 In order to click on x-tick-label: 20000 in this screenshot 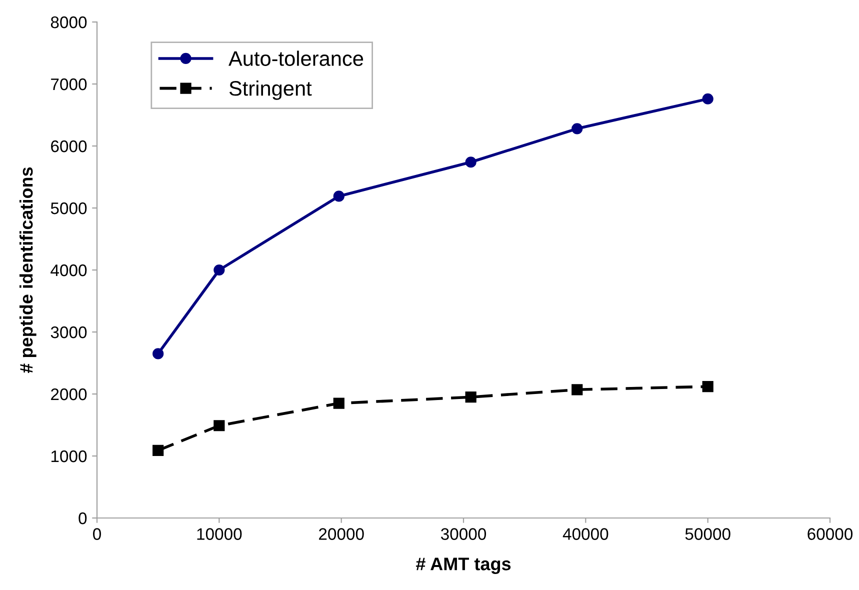, I will do `click(341, 534)`.